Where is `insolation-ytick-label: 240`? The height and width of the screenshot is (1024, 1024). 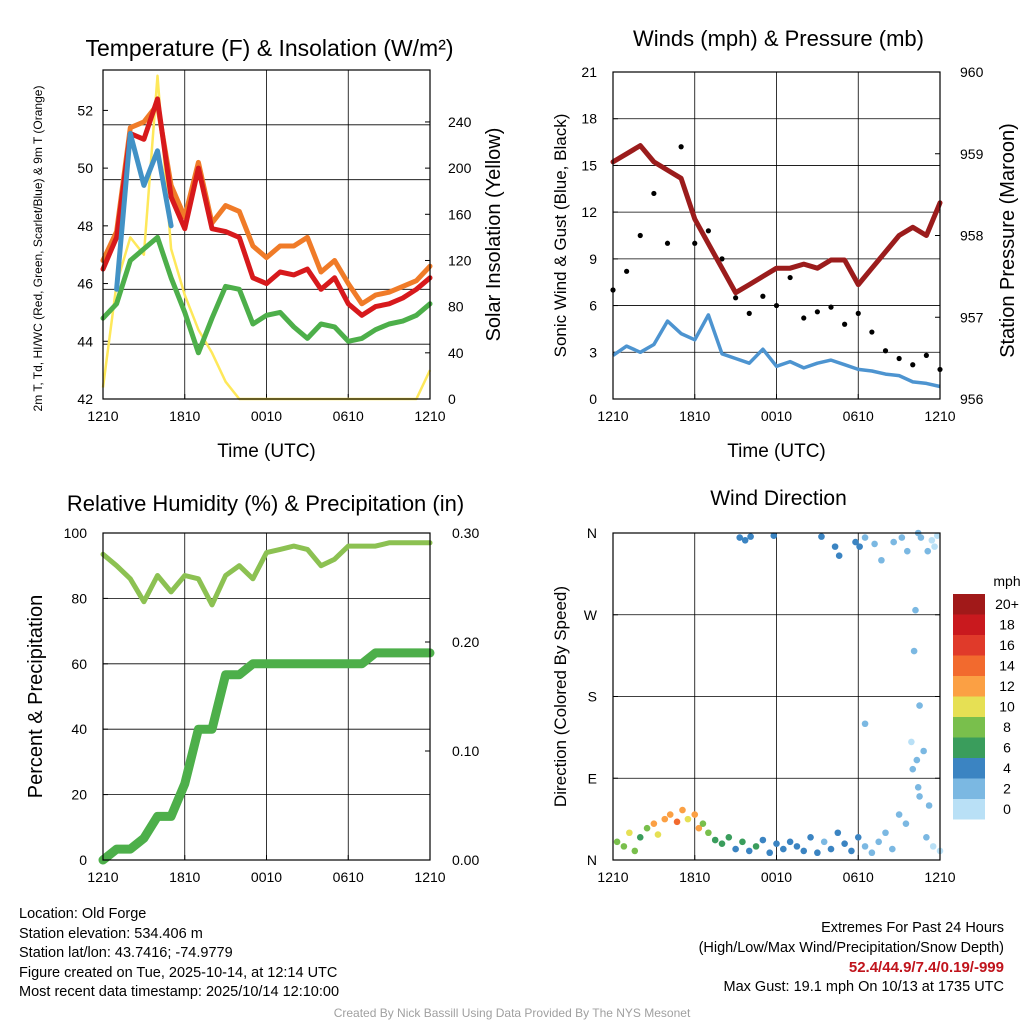 insolation-ytick-label: 240 is located at coordinates (460, 122).